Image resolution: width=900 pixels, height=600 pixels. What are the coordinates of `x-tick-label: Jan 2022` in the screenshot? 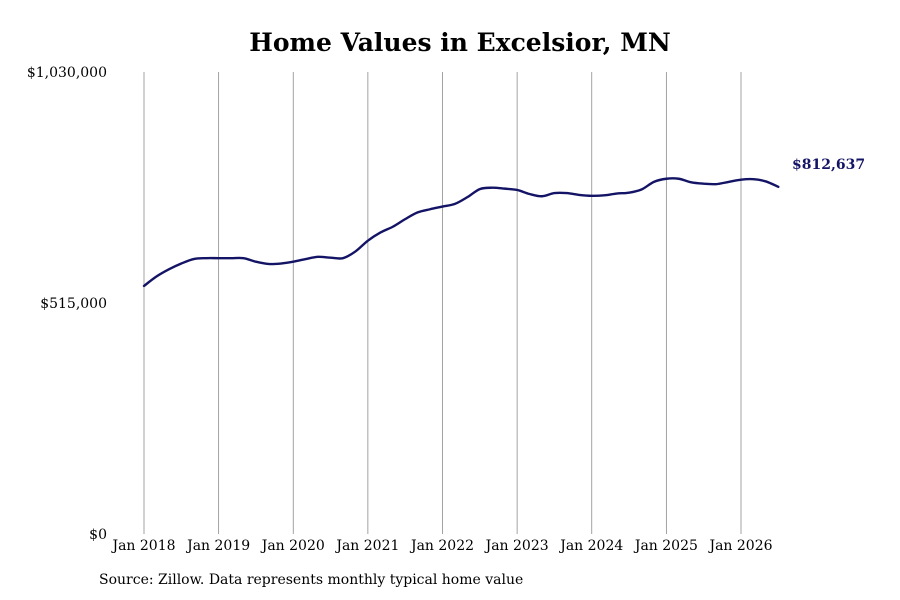 It's located at (441, 546).